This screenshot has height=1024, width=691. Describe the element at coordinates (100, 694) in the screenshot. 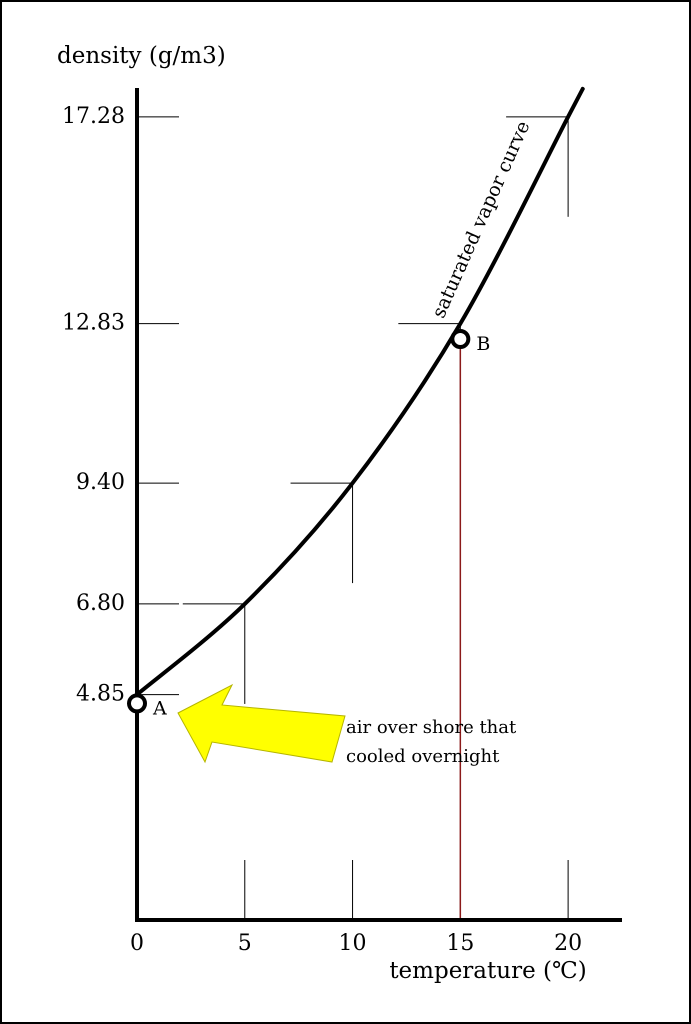

I see `y-tick-label: 4.85` at that location.